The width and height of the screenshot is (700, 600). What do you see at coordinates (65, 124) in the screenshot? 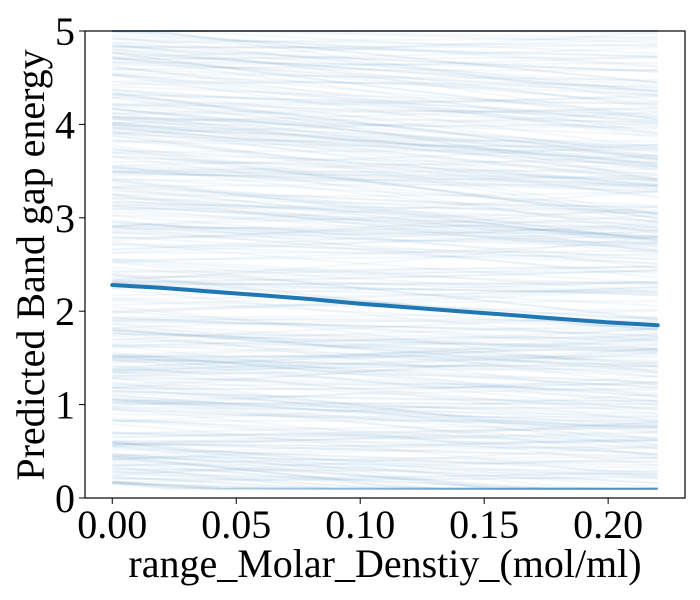
I see `y-tick-label: 4` at bounding box center [65, 124].